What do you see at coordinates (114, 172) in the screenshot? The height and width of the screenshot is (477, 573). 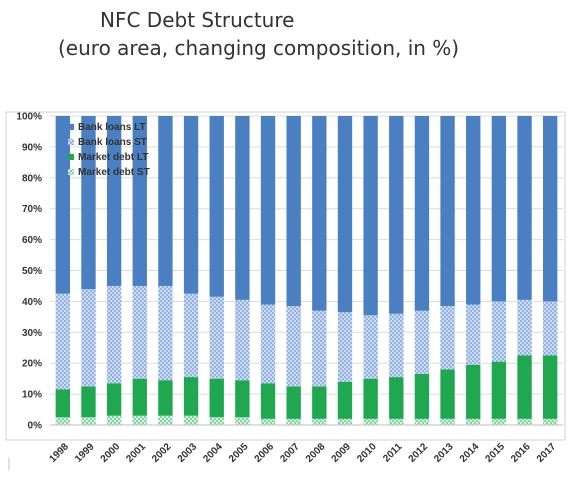 I see `legend-label-market-debt-st: Market debt ST` at bounding box center [114, 172].